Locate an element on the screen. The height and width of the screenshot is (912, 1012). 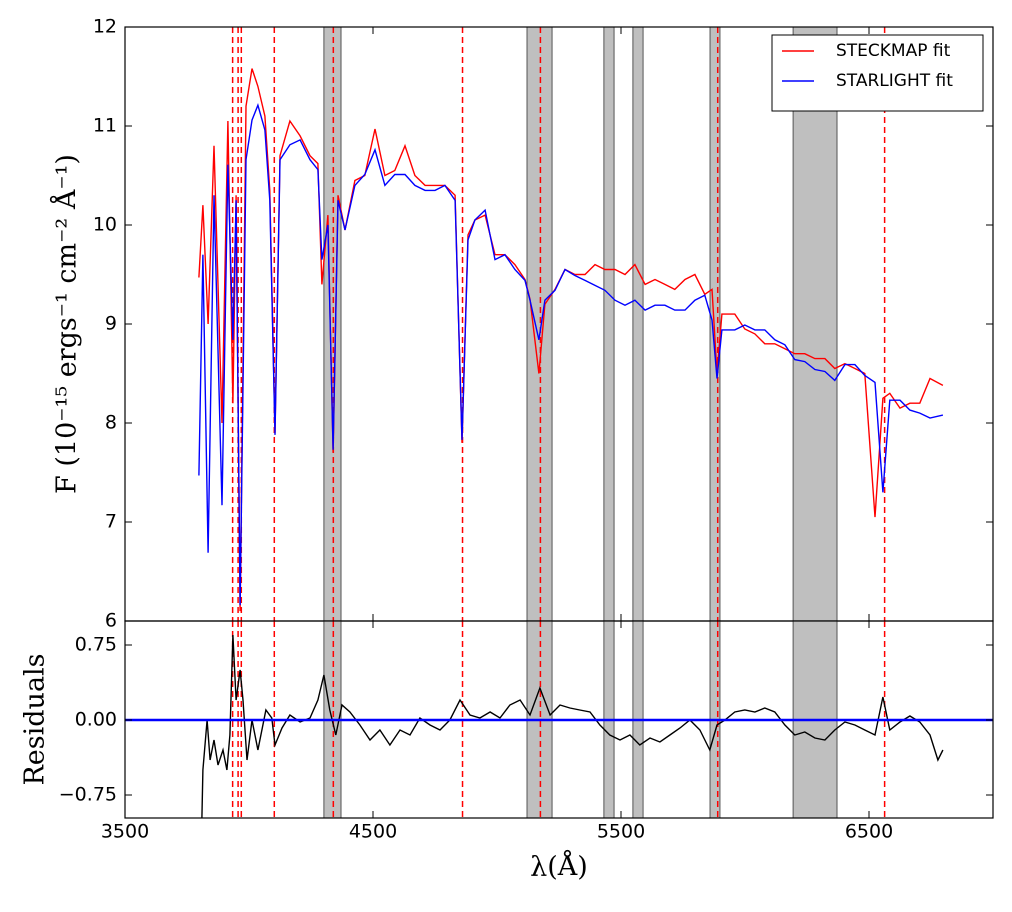
x-tick-label: 5500 is located at coordinates (621, 832).